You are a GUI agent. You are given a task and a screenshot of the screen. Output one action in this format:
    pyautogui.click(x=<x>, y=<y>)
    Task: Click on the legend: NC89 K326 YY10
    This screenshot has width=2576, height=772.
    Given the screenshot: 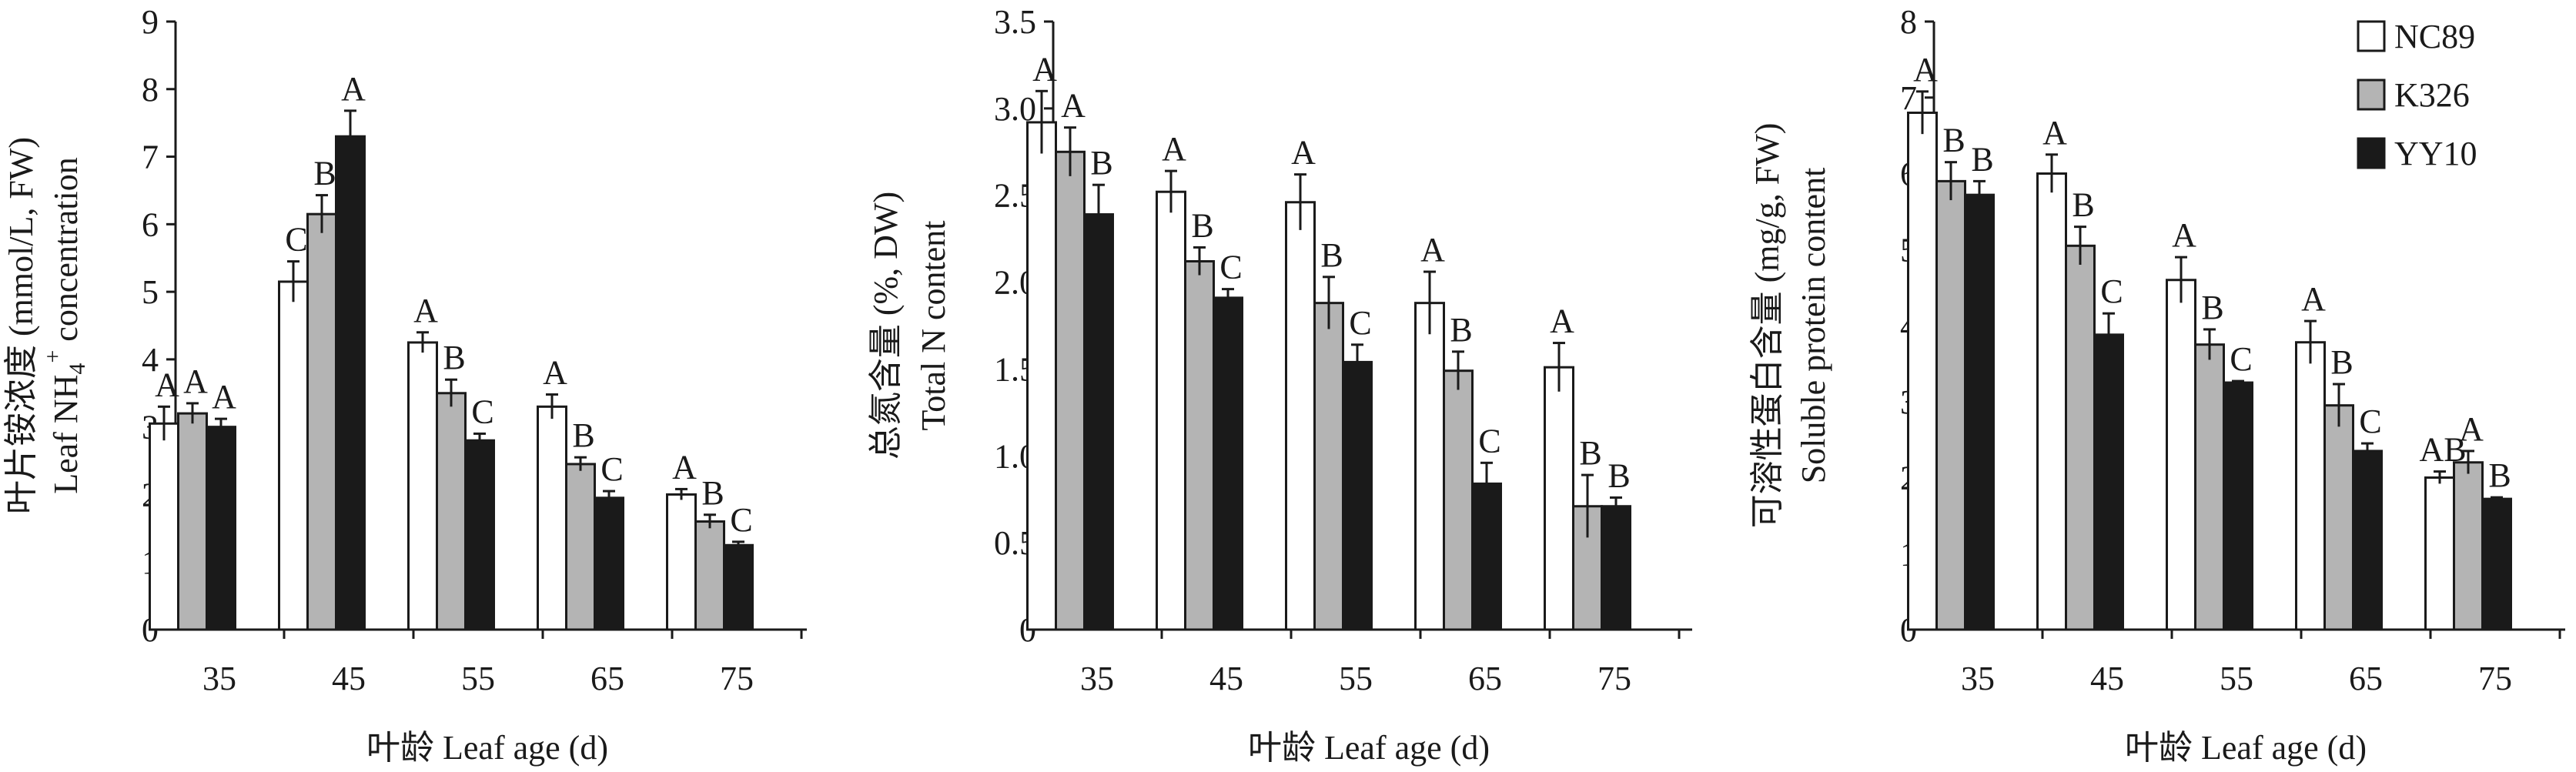 What is the action you would take?
    pyautogui.click(x=2417, y=95)
    